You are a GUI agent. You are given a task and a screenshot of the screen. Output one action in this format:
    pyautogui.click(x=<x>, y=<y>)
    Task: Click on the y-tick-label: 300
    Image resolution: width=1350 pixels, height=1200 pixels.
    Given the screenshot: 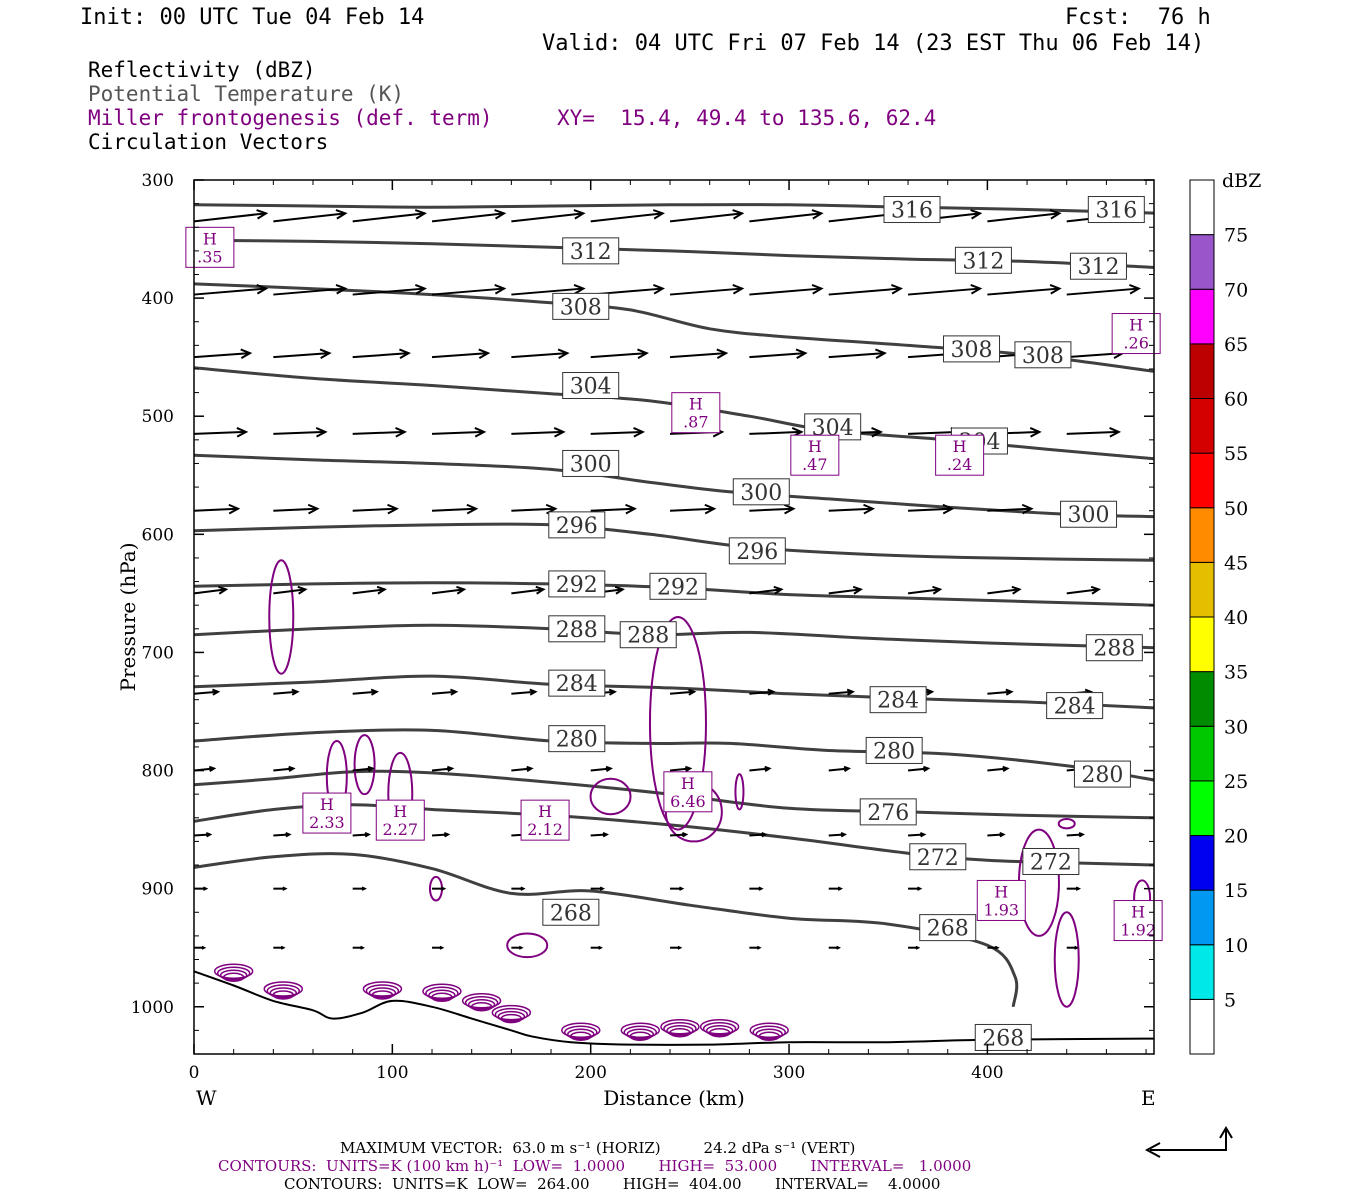 What is the action you would take?
    pyautogui.click(x=158, y=181)
    